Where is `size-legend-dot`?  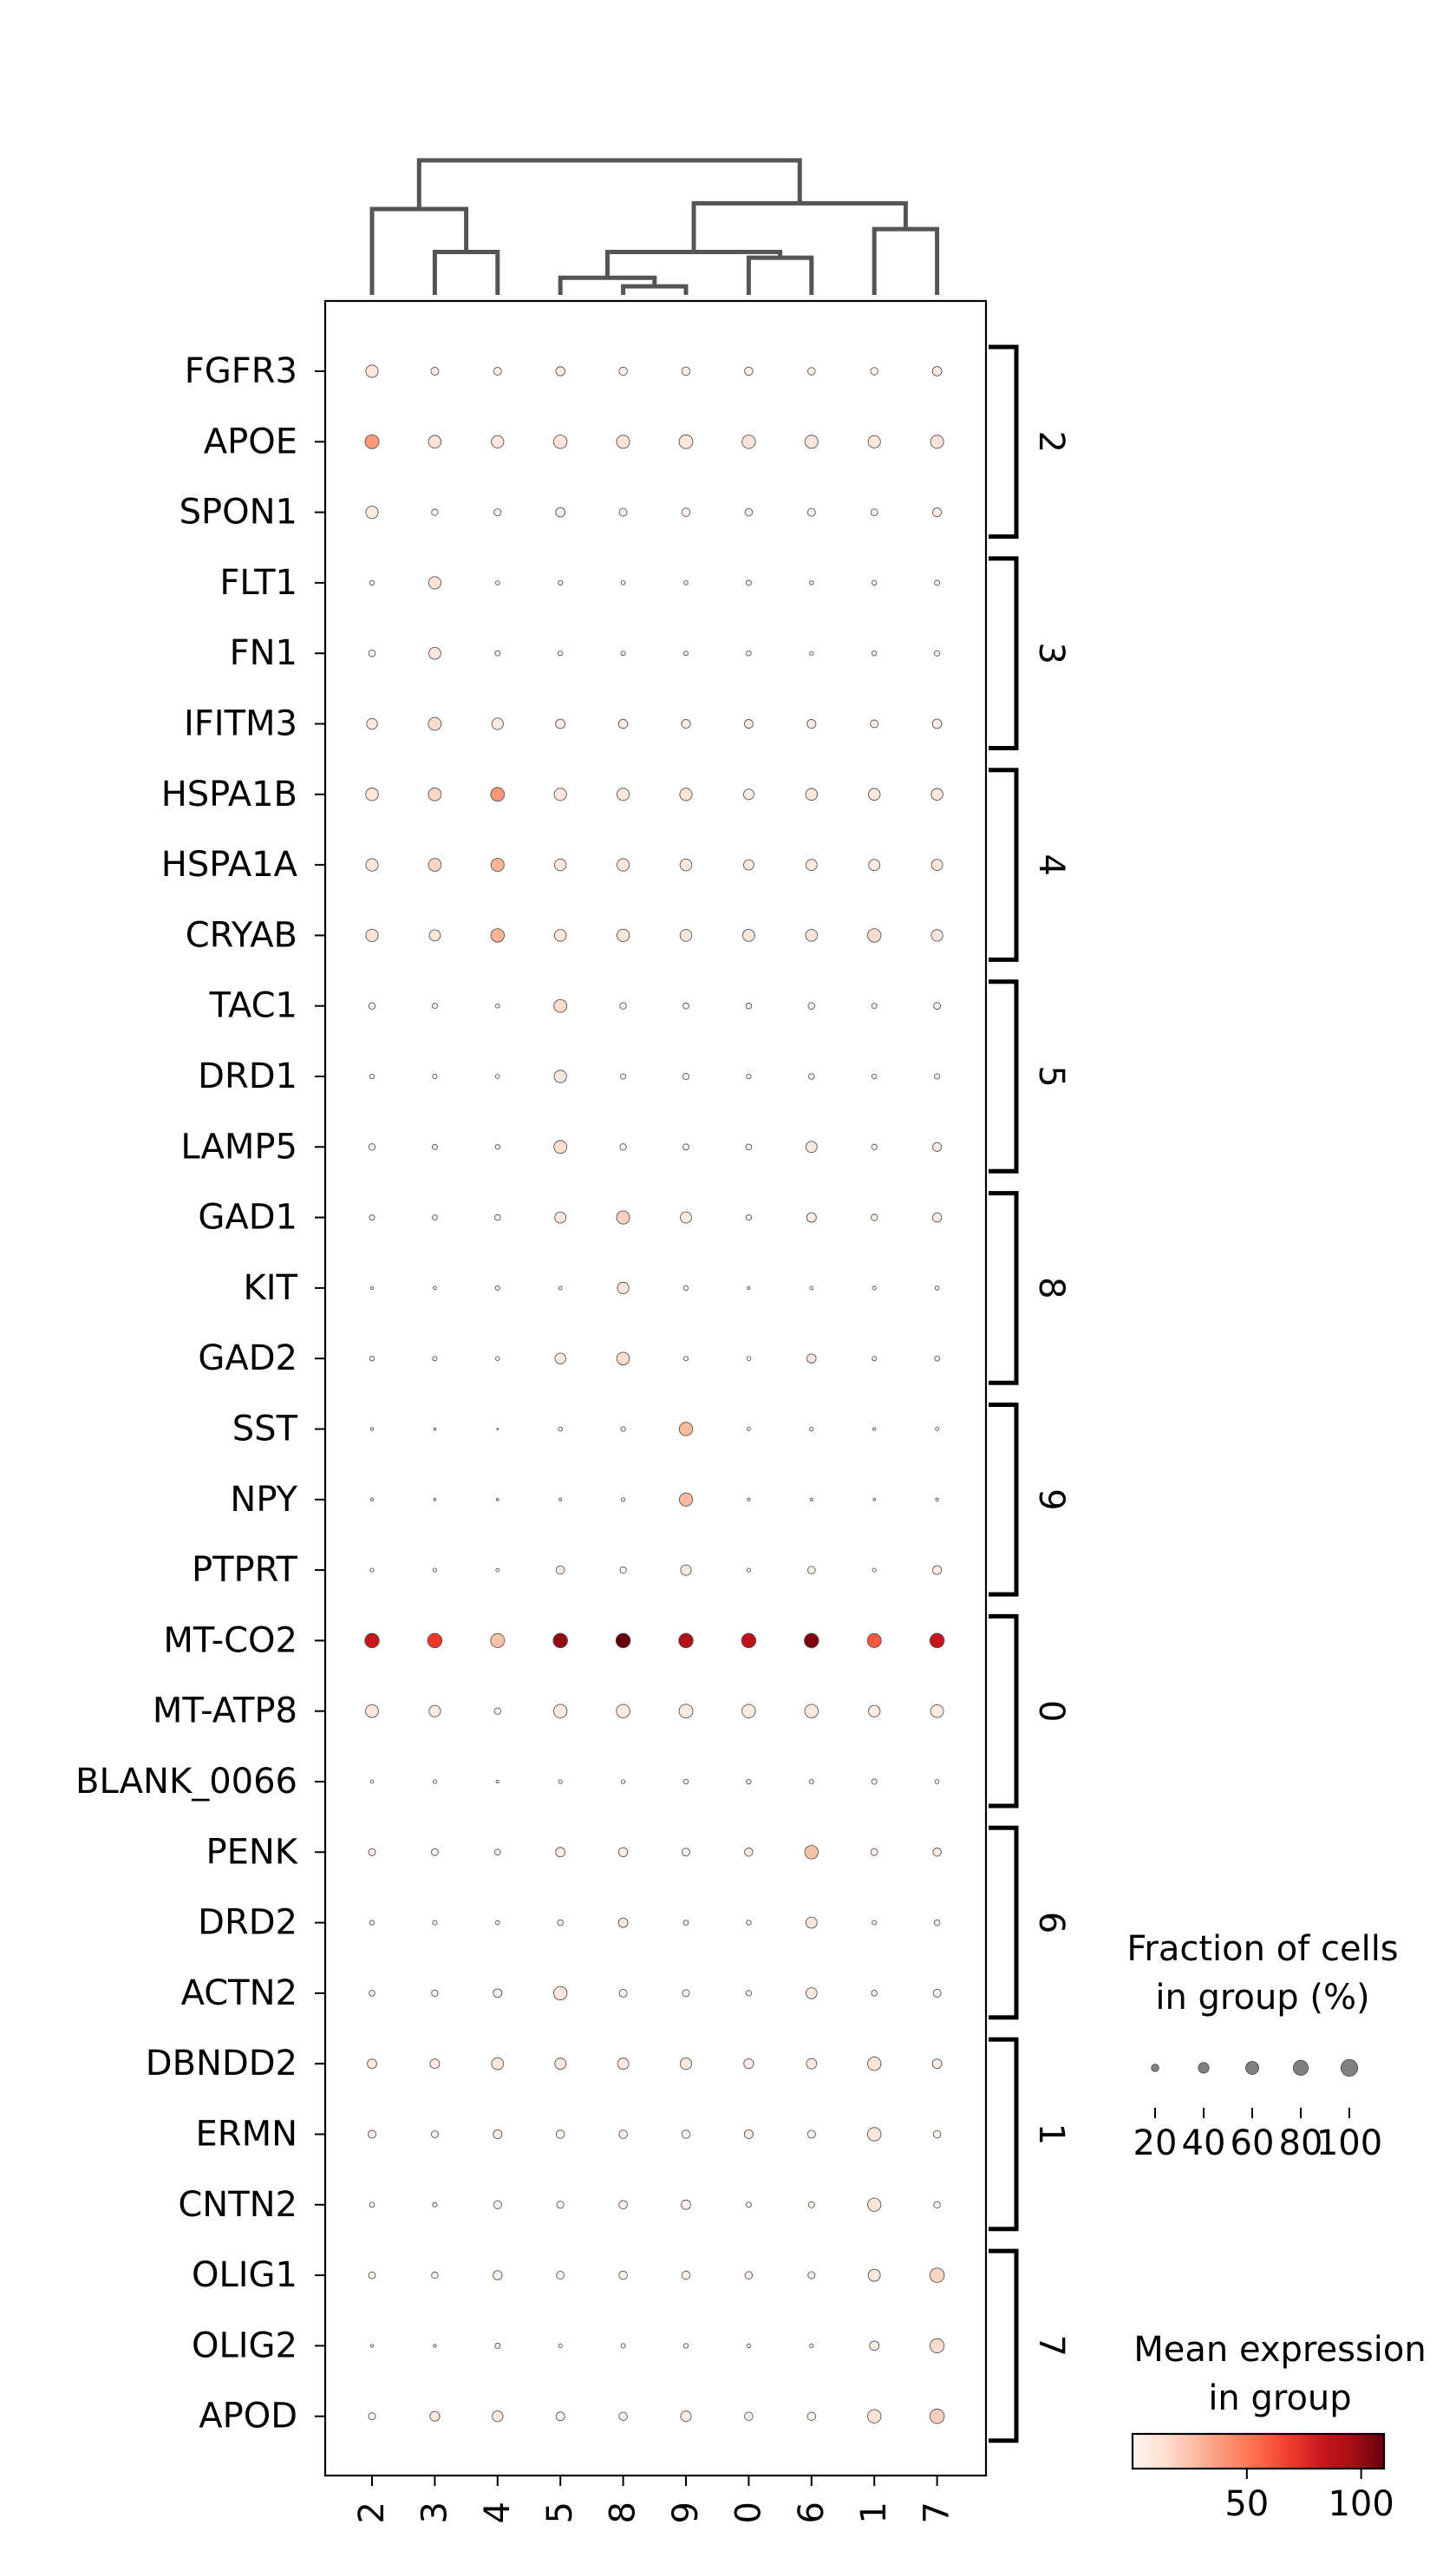 size-legend-dot is located at coordinates (1252, 2068).